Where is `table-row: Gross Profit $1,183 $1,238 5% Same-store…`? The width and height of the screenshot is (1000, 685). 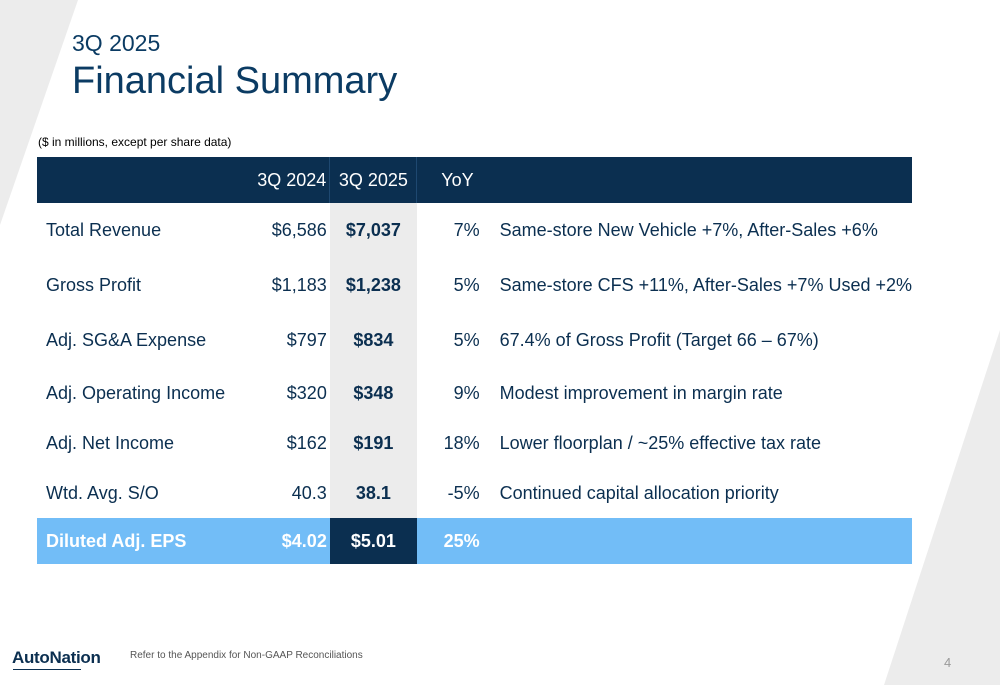 table-row: Gross Profit $1,183 $1,238 5% Same-store… is located at coordinates (474, 285).